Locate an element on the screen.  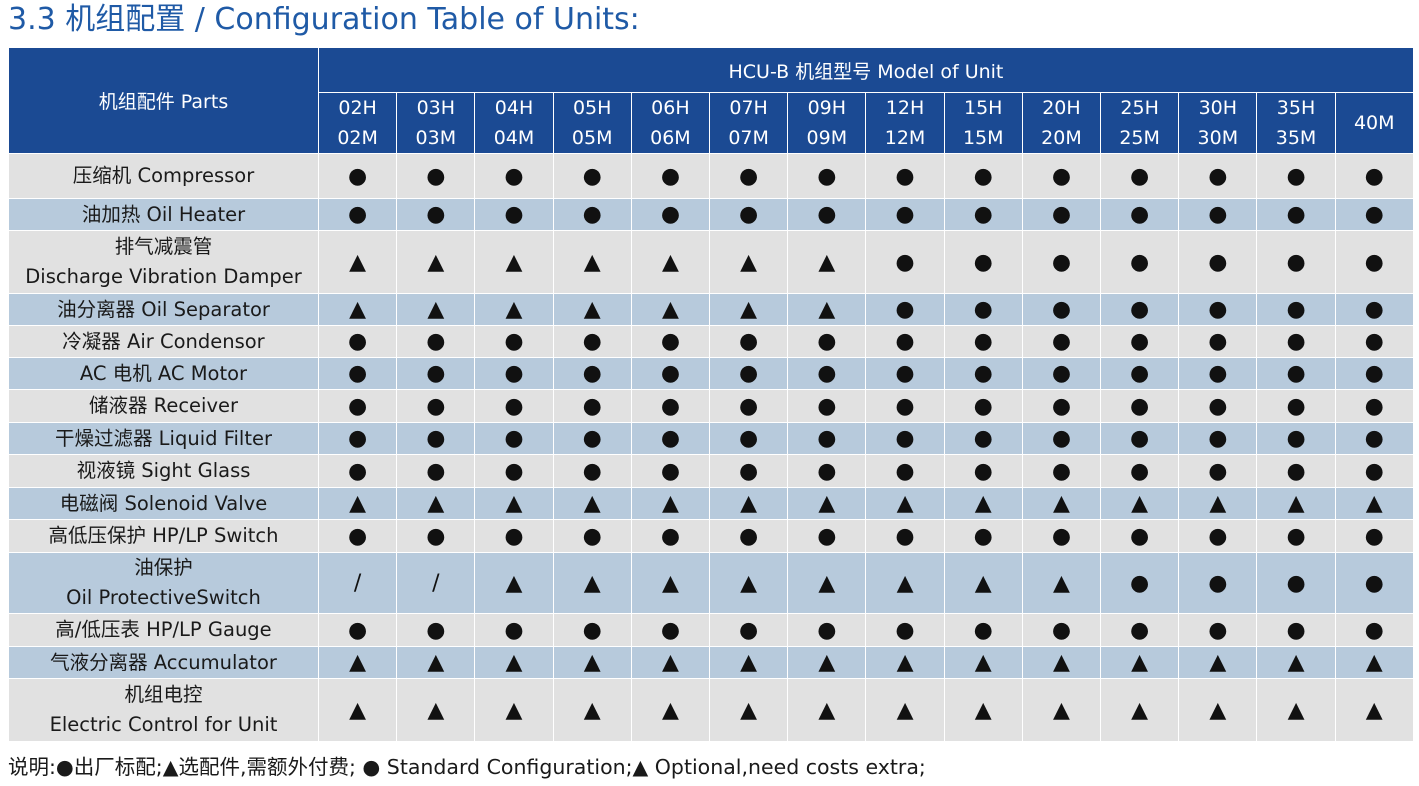
part-name: 储液器 Receiver is located at coordinates (163, 405).